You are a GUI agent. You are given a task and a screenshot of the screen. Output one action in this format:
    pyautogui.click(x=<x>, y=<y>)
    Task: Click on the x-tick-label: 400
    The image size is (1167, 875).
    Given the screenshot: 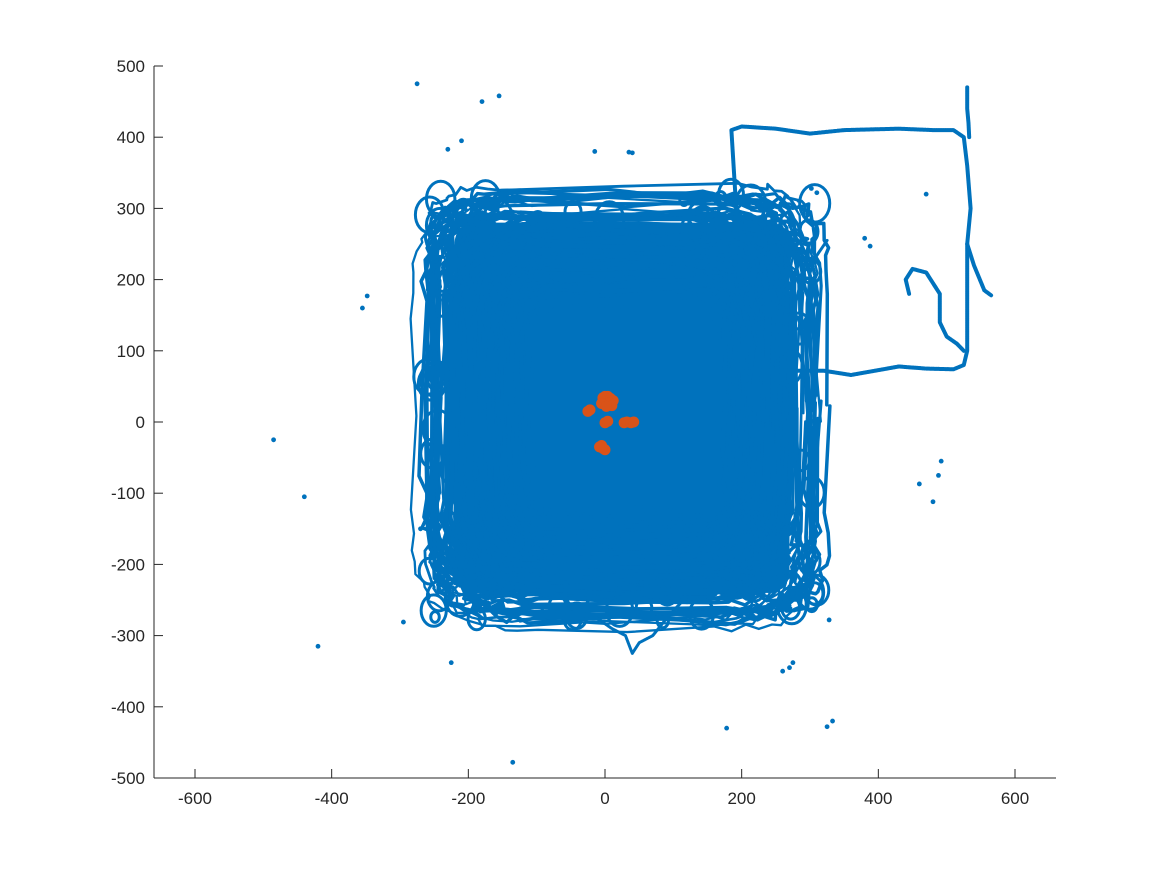 What is the action you would take?
    pyautogui.click(x=878, y=798)
    